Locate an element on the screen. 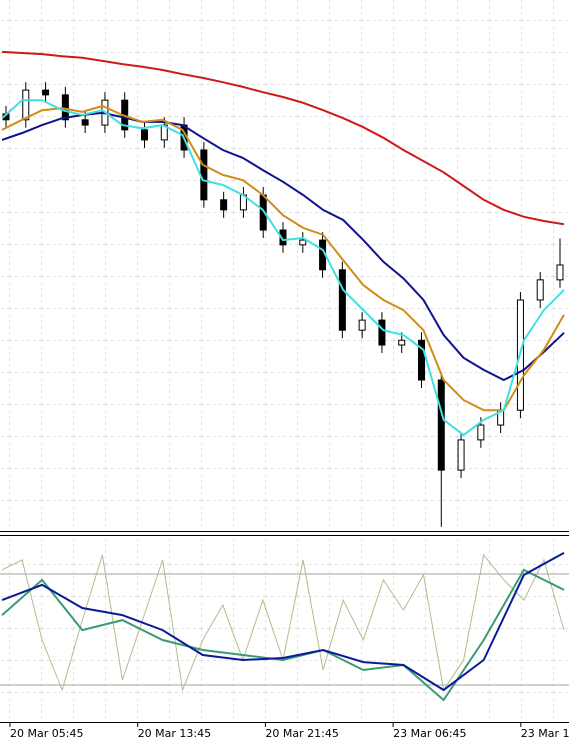 The height and width of the screenshot is (742, 569). x-tick-label: 20 Mar 05:45 is located at coordinates (46, 733).